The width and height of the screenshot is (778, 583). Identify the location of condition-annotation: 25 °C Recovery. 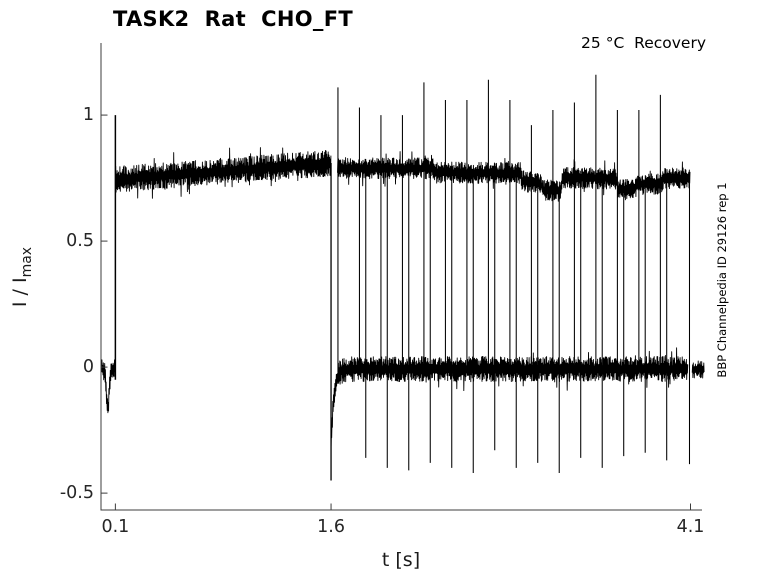
(643, 43).